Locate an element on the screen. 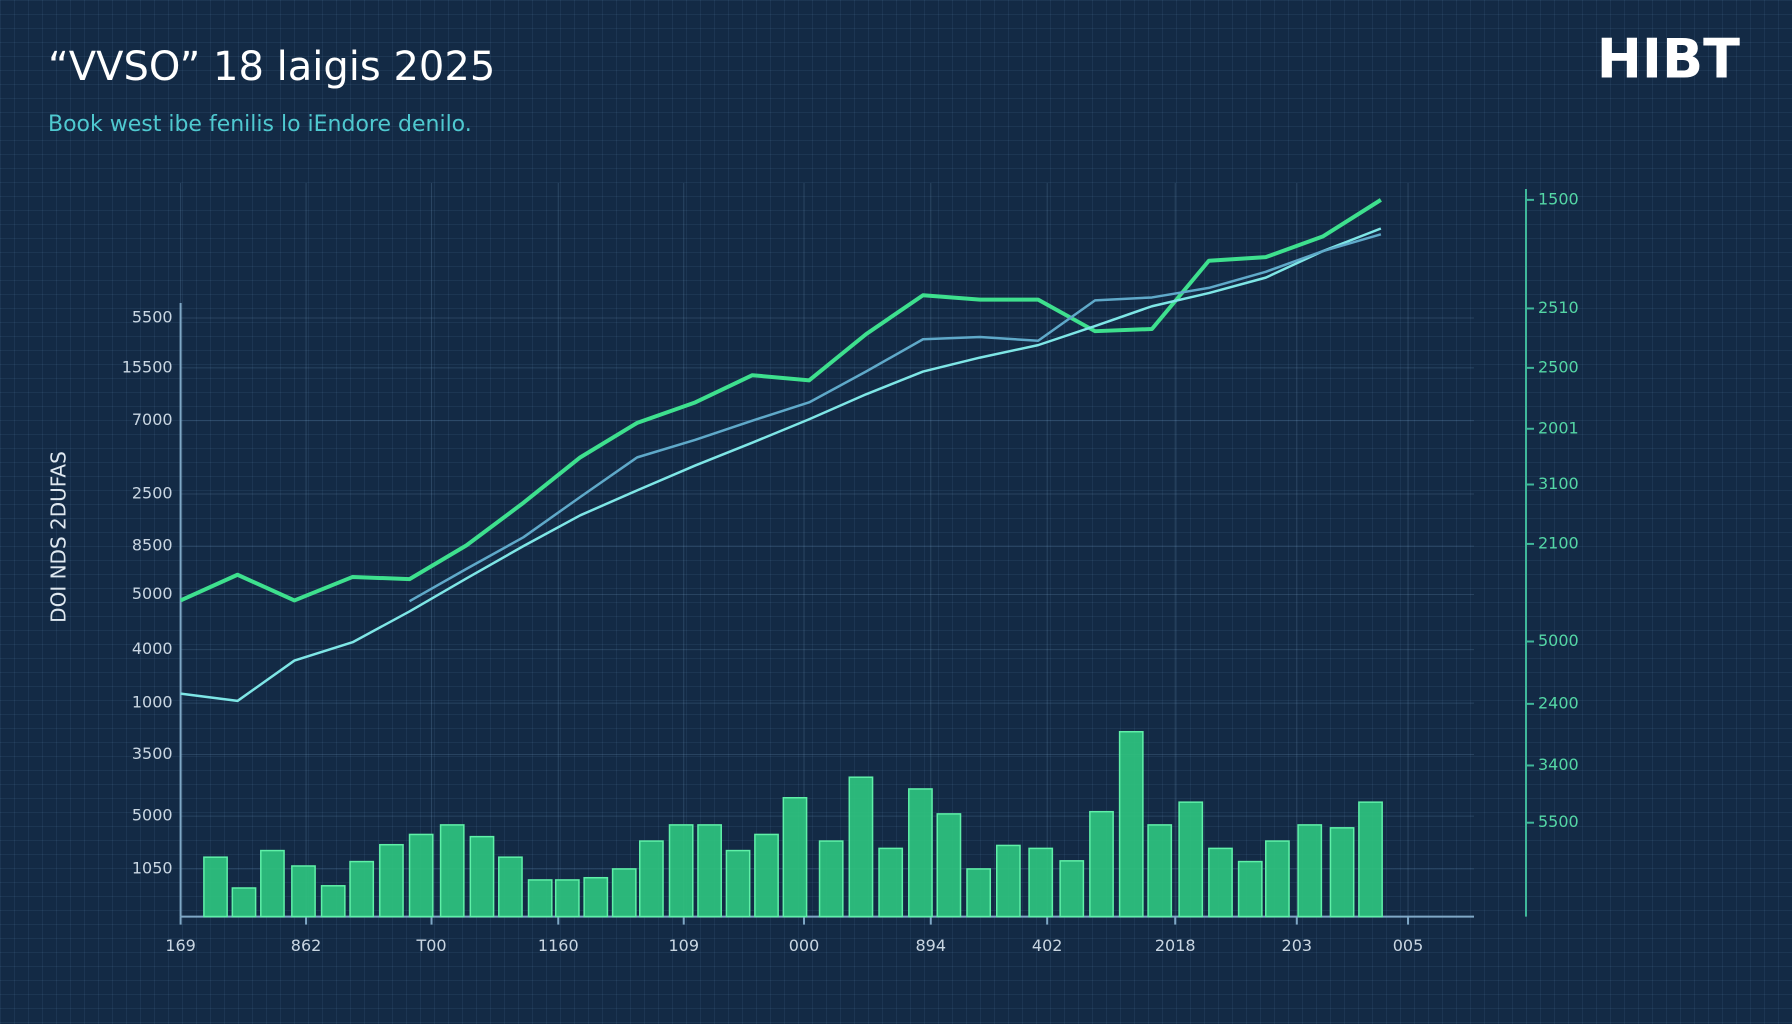  x-tick-label: 894 is located at coordinates (930, 945).